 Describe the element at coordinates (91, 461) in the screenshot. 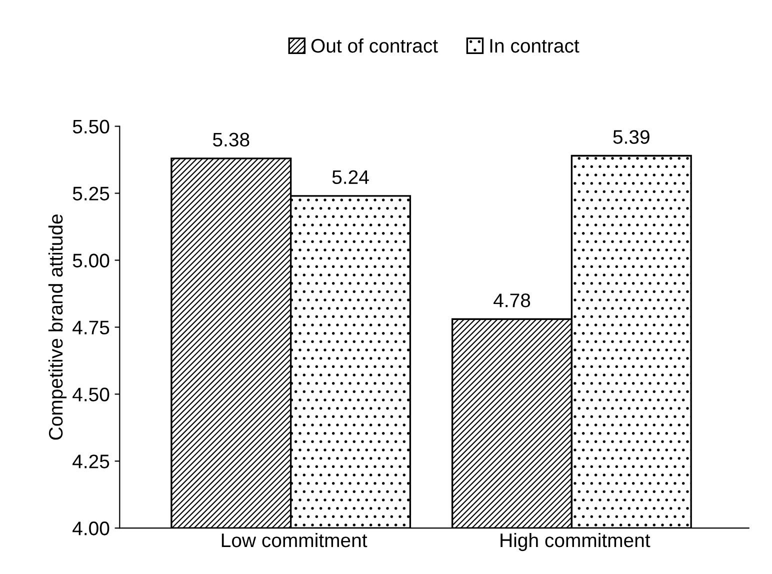

I see `y-tick-label: 4.25` at that location.